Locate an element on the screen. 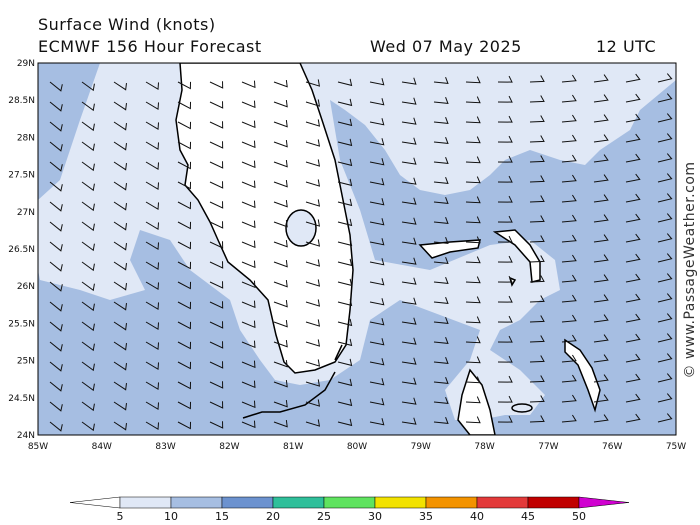  lat-label: 24.5N is located at coordinates (21, 399).